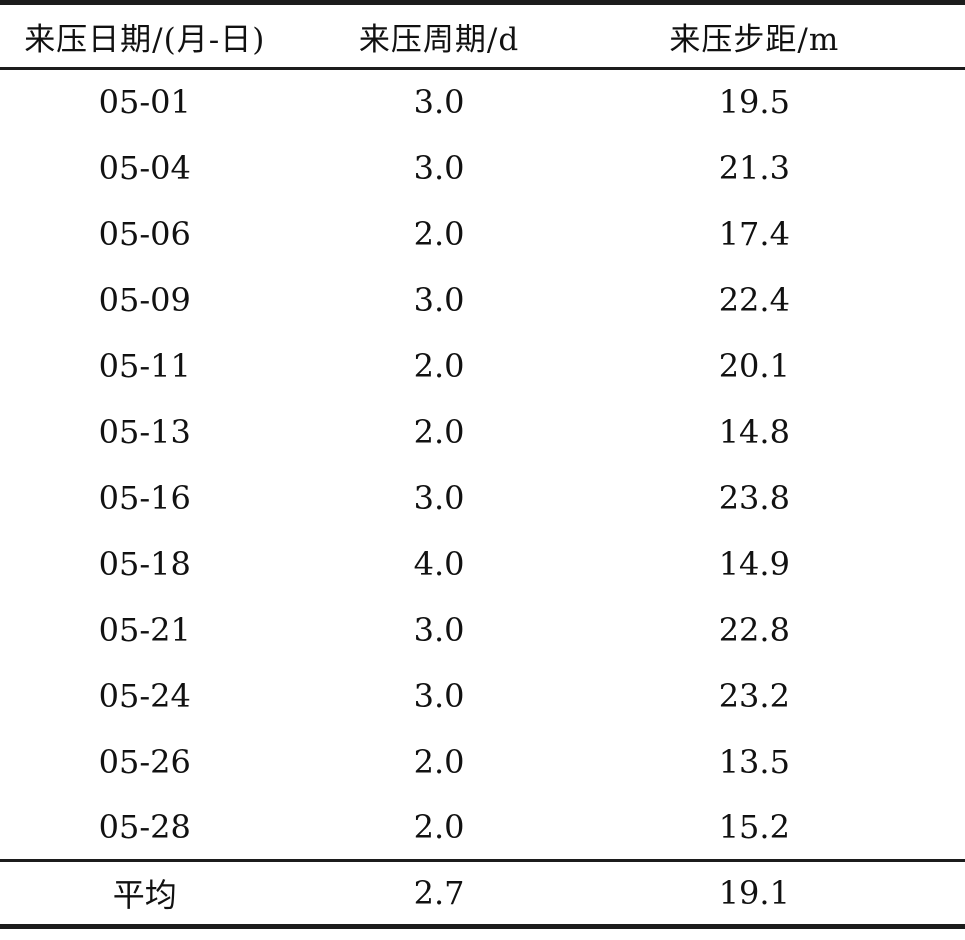 Image resolution: width=965 pixels, height=940 pixels. I want to click on table-row: 05-28 2.0 15.2, so click(482, 828).